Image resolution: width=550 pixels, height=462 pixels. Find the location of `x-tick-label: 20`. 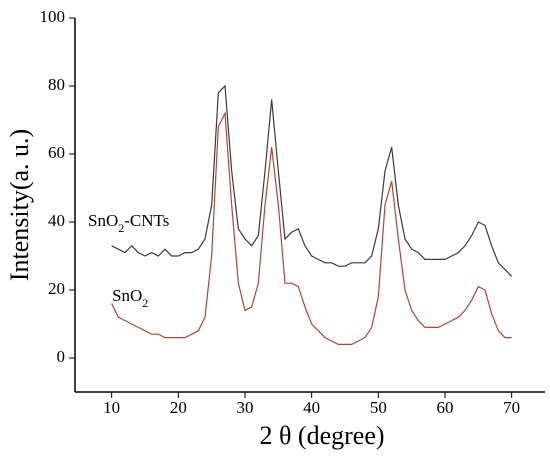

x-tick-label: 20 is located at coordinates (178, 407).